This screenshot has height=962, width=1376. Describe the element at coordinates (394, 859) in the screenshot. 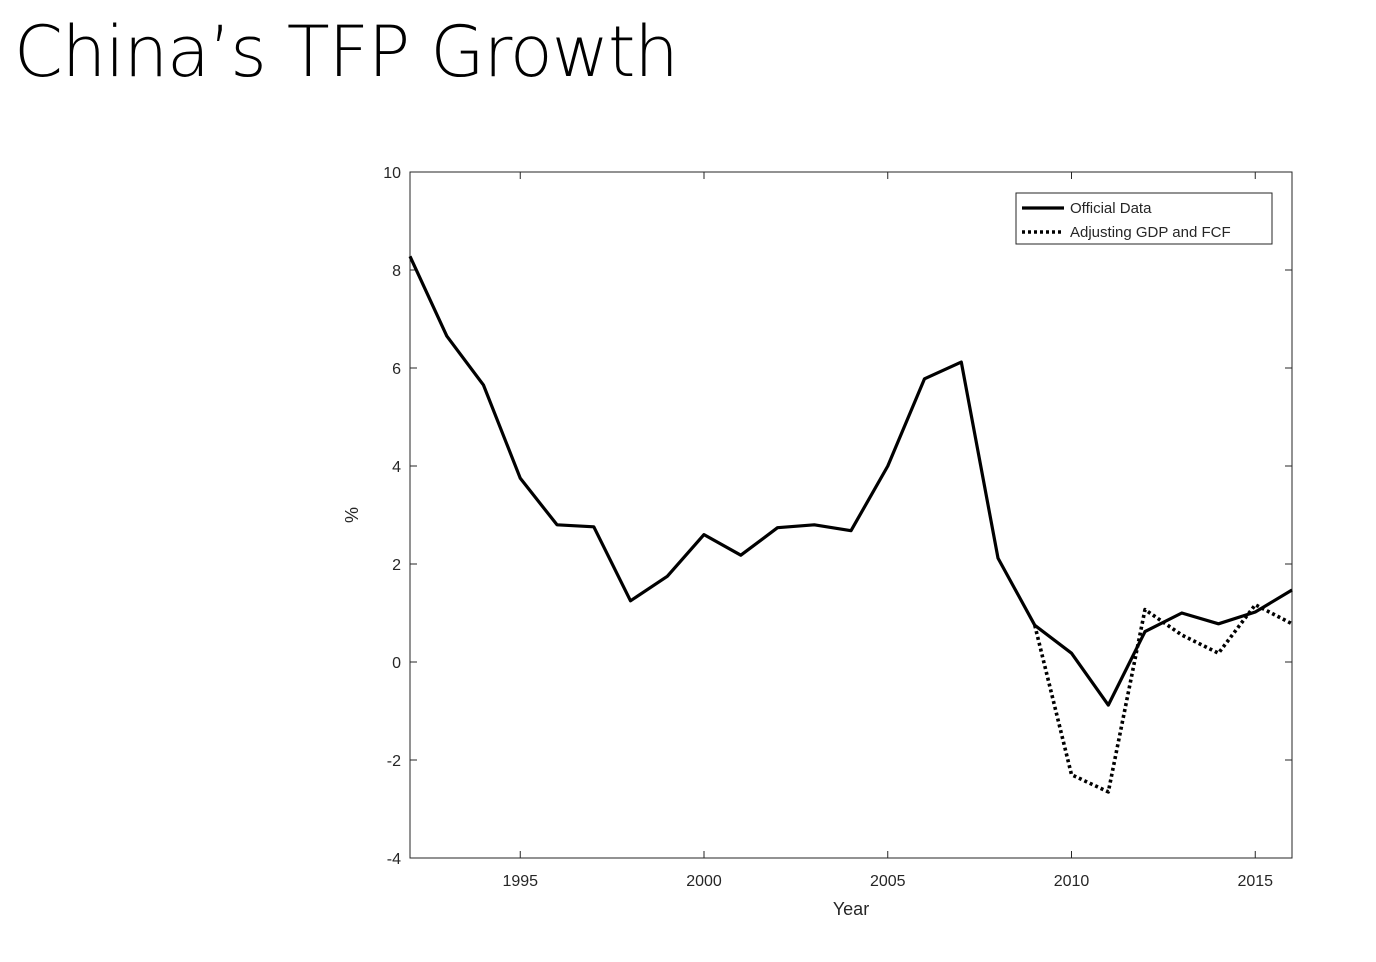

I see `y-tick-label: -4` at that location.